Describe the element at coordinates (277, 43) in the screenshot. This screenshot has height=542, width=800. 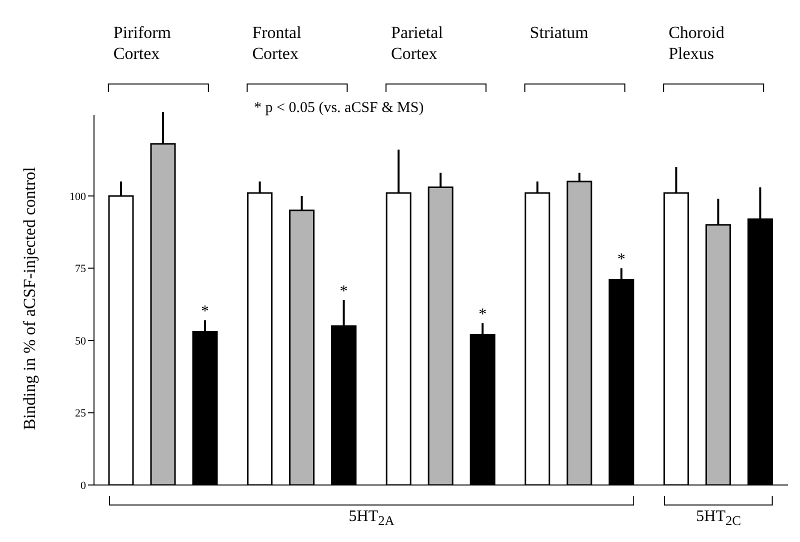
I see `x-tick-label: Frontal Cortex` at that location.